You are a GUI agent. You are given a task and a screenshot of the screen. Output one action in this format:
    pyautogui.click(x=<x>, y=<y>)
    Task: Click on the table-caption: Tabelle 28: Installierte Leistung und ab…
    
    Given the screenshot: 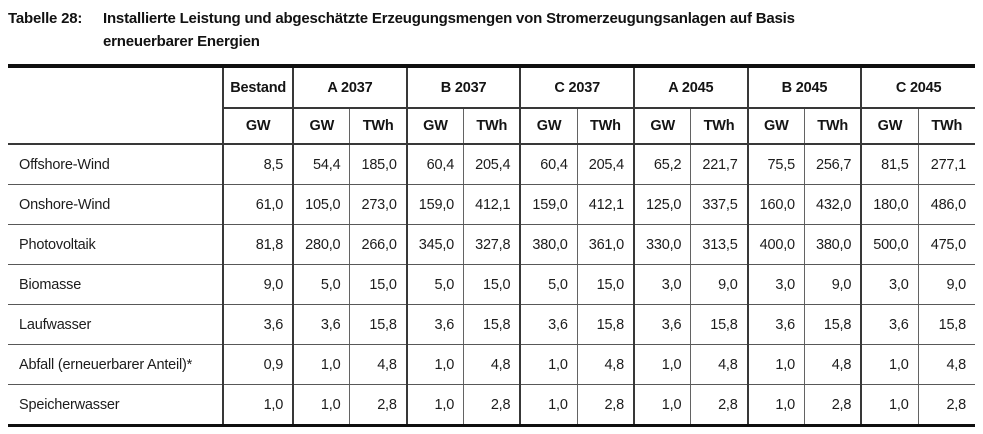 What is the action you would take?
    pyautogui.click(x=495, y=30)
    